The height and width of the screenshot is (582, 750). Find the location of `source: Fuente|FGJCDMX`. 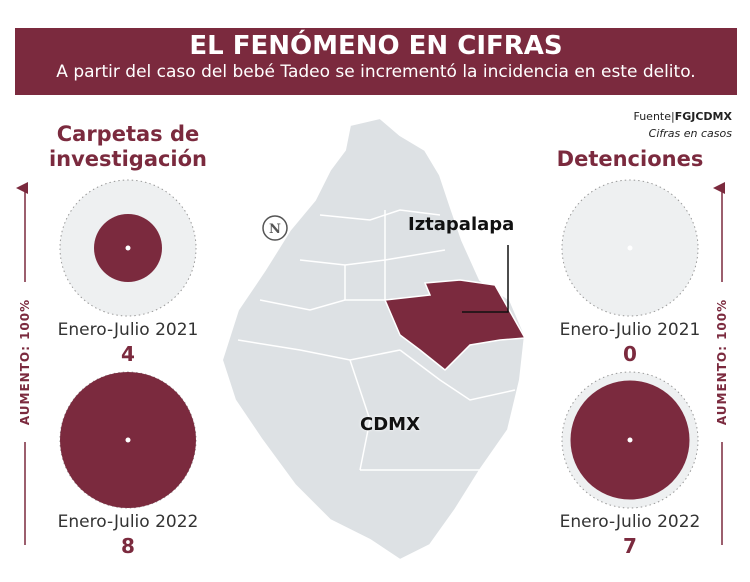

source: Fuente|FGJCDMX is located at coordinates (682, 116).